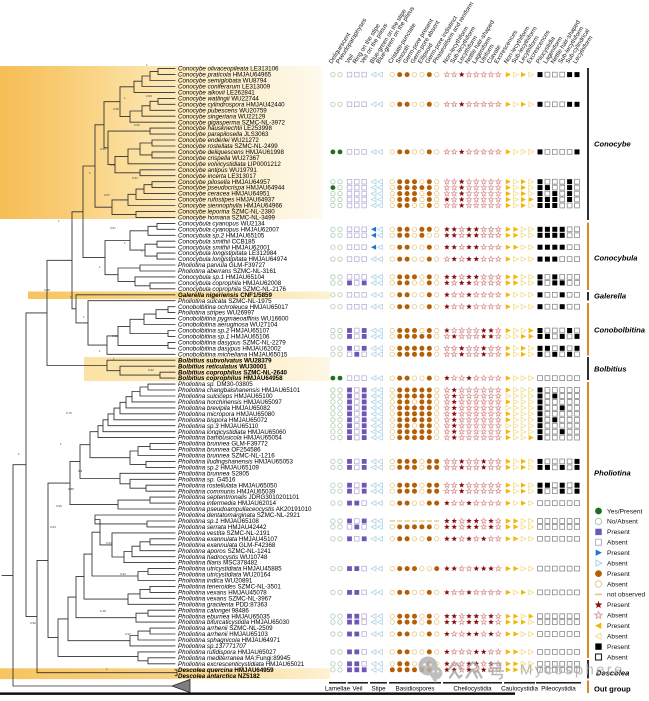  Describe the element at coordinates (216, 313) in the screenshot. I see `svg-text: Pholiotina stripes WU26997` at that location.